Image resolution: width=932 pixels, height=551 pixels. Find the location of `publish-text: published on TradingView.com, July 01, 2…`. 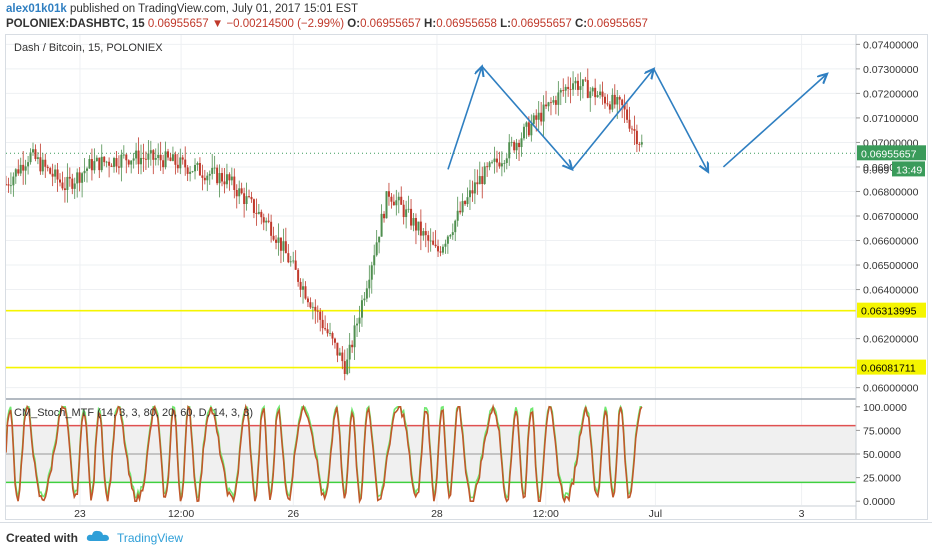

publish-text: published on TradingView.com, July 01, 2… is located at coordinates (214, 9).